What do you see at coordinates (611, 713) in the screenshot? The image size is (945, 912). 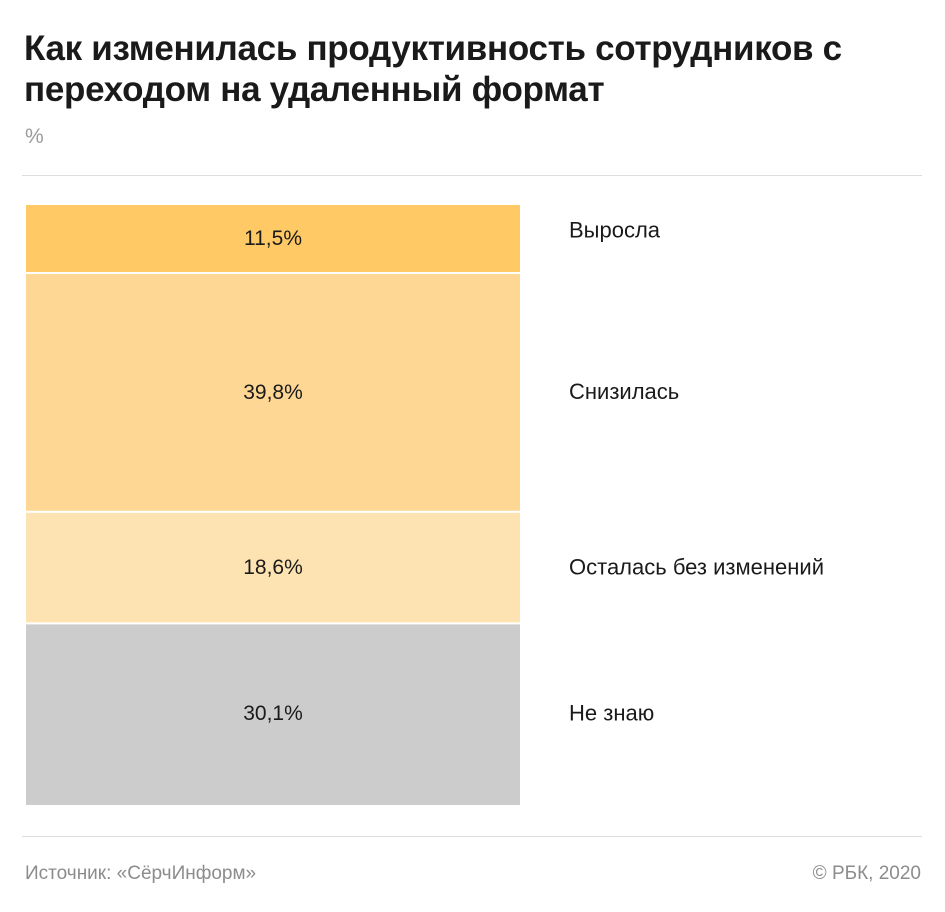 I see `category-label-4: Не знаю` at bounding box center [611, 713].